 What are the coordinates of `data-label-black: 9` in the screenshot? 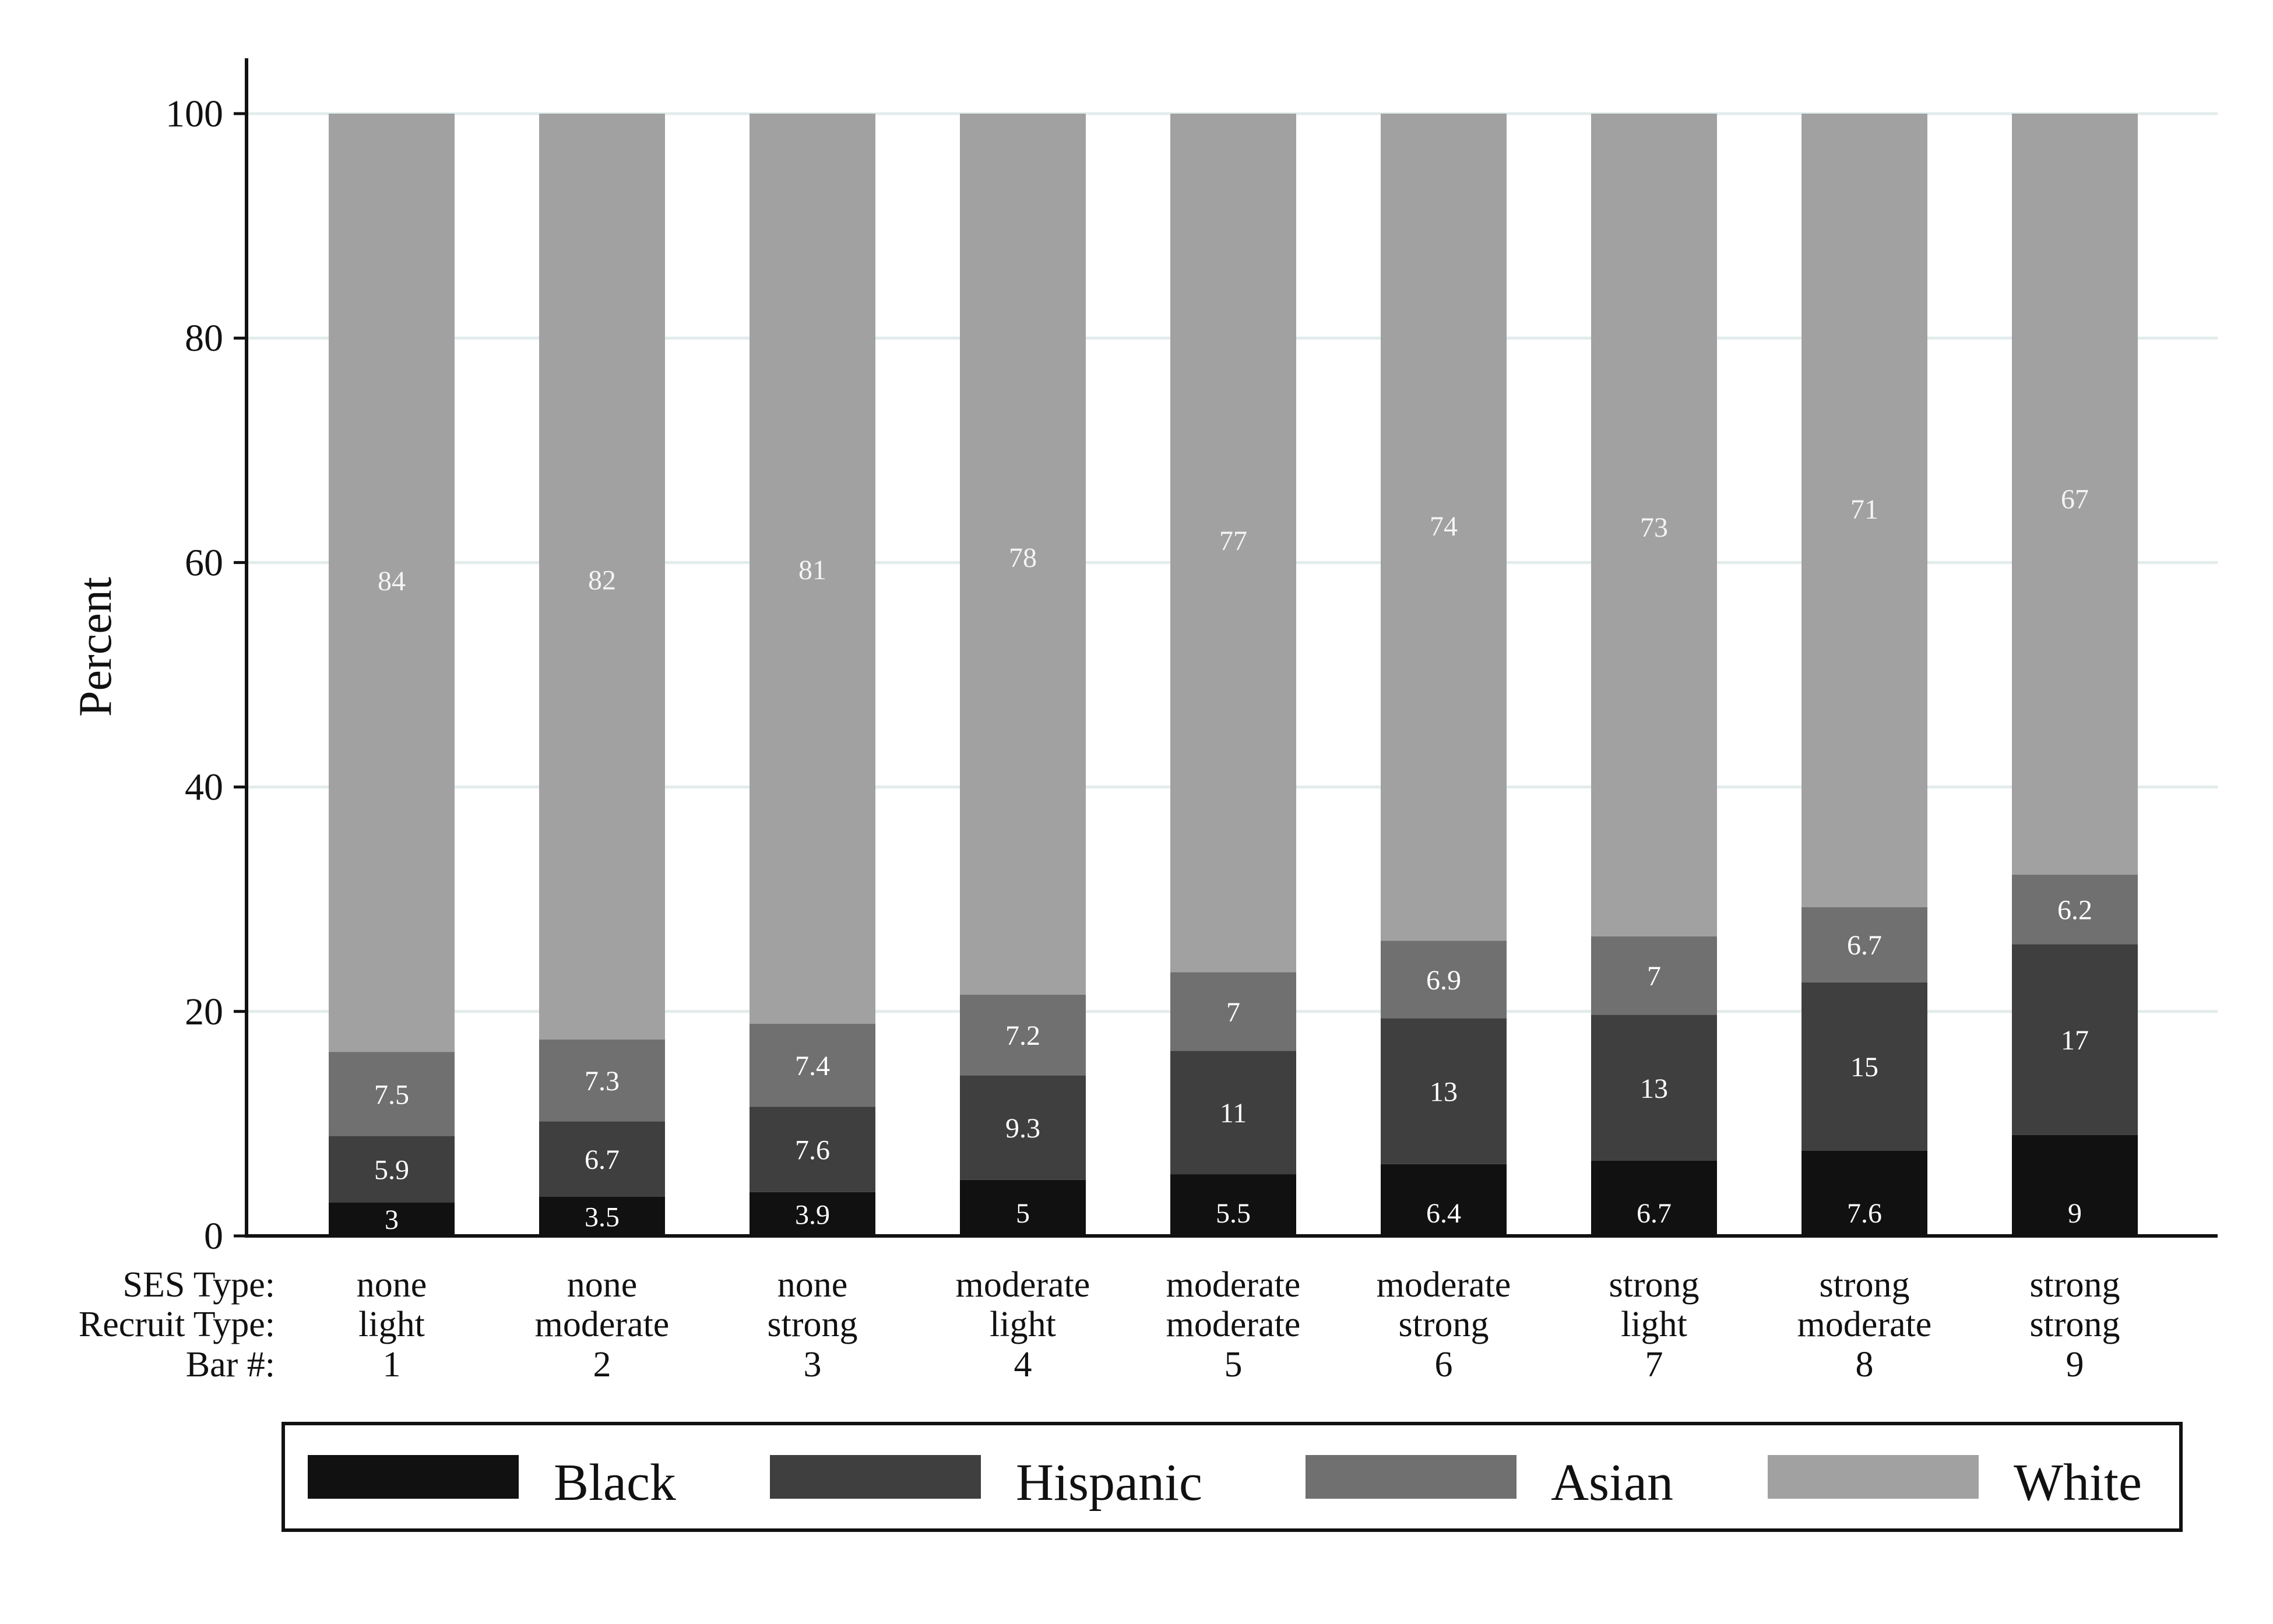 It's located at (2075, 1213).